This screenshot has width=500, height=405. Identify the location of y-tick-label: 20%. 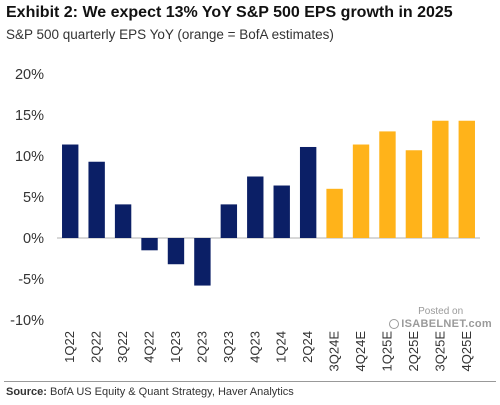
(29, 75).